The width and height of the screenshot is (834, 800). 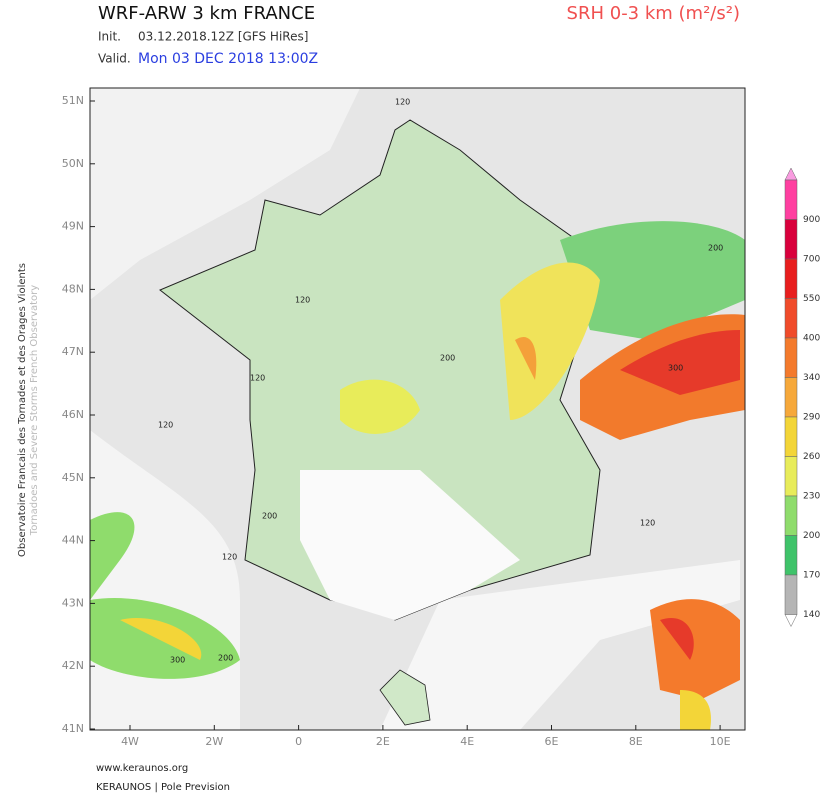 What do you see at coordinates (114, 59) in the screenshot?
I see `valid-label: Valid.` at bounding box center [114, 59].